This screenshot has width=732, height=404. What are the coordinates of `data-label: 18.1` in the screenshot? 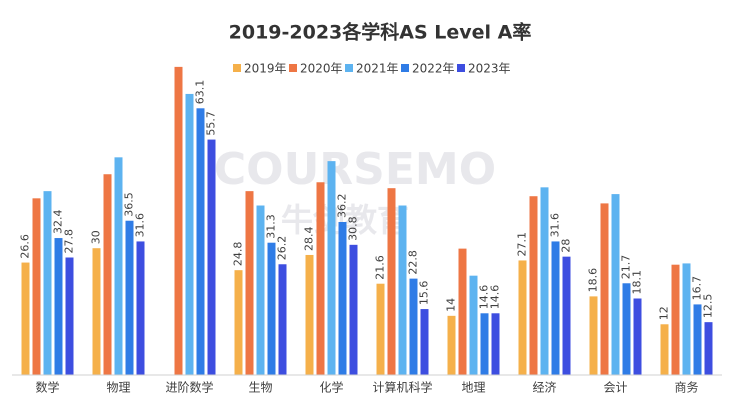 It's located at (637, 282).